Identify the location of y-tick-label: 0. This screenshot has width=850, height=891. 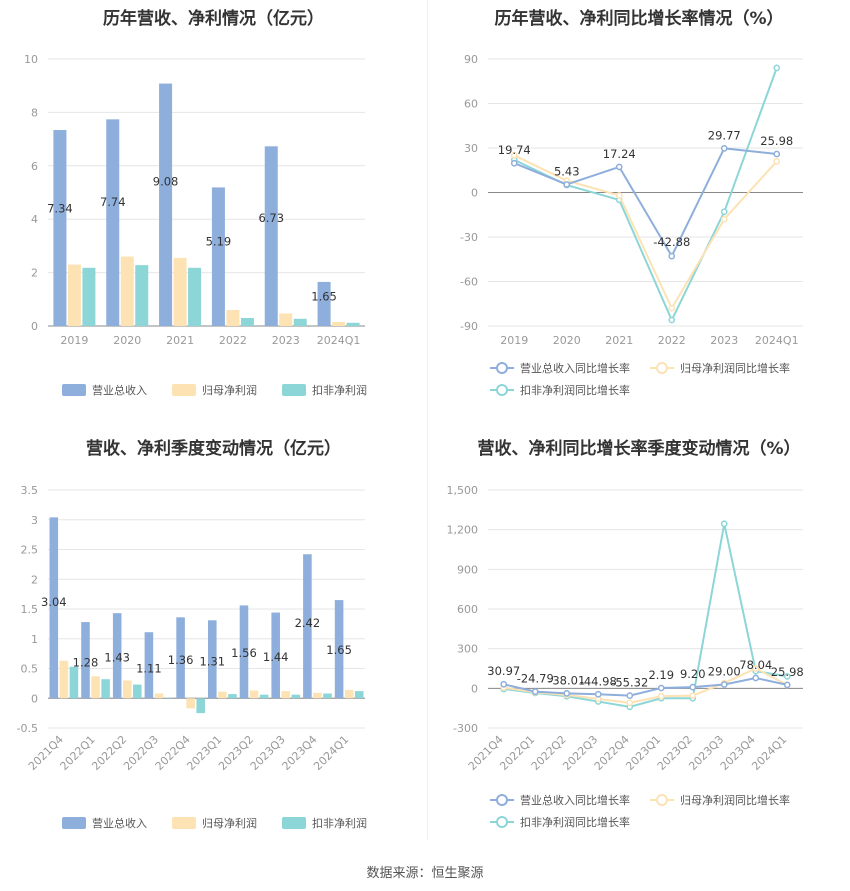
(474, 193).